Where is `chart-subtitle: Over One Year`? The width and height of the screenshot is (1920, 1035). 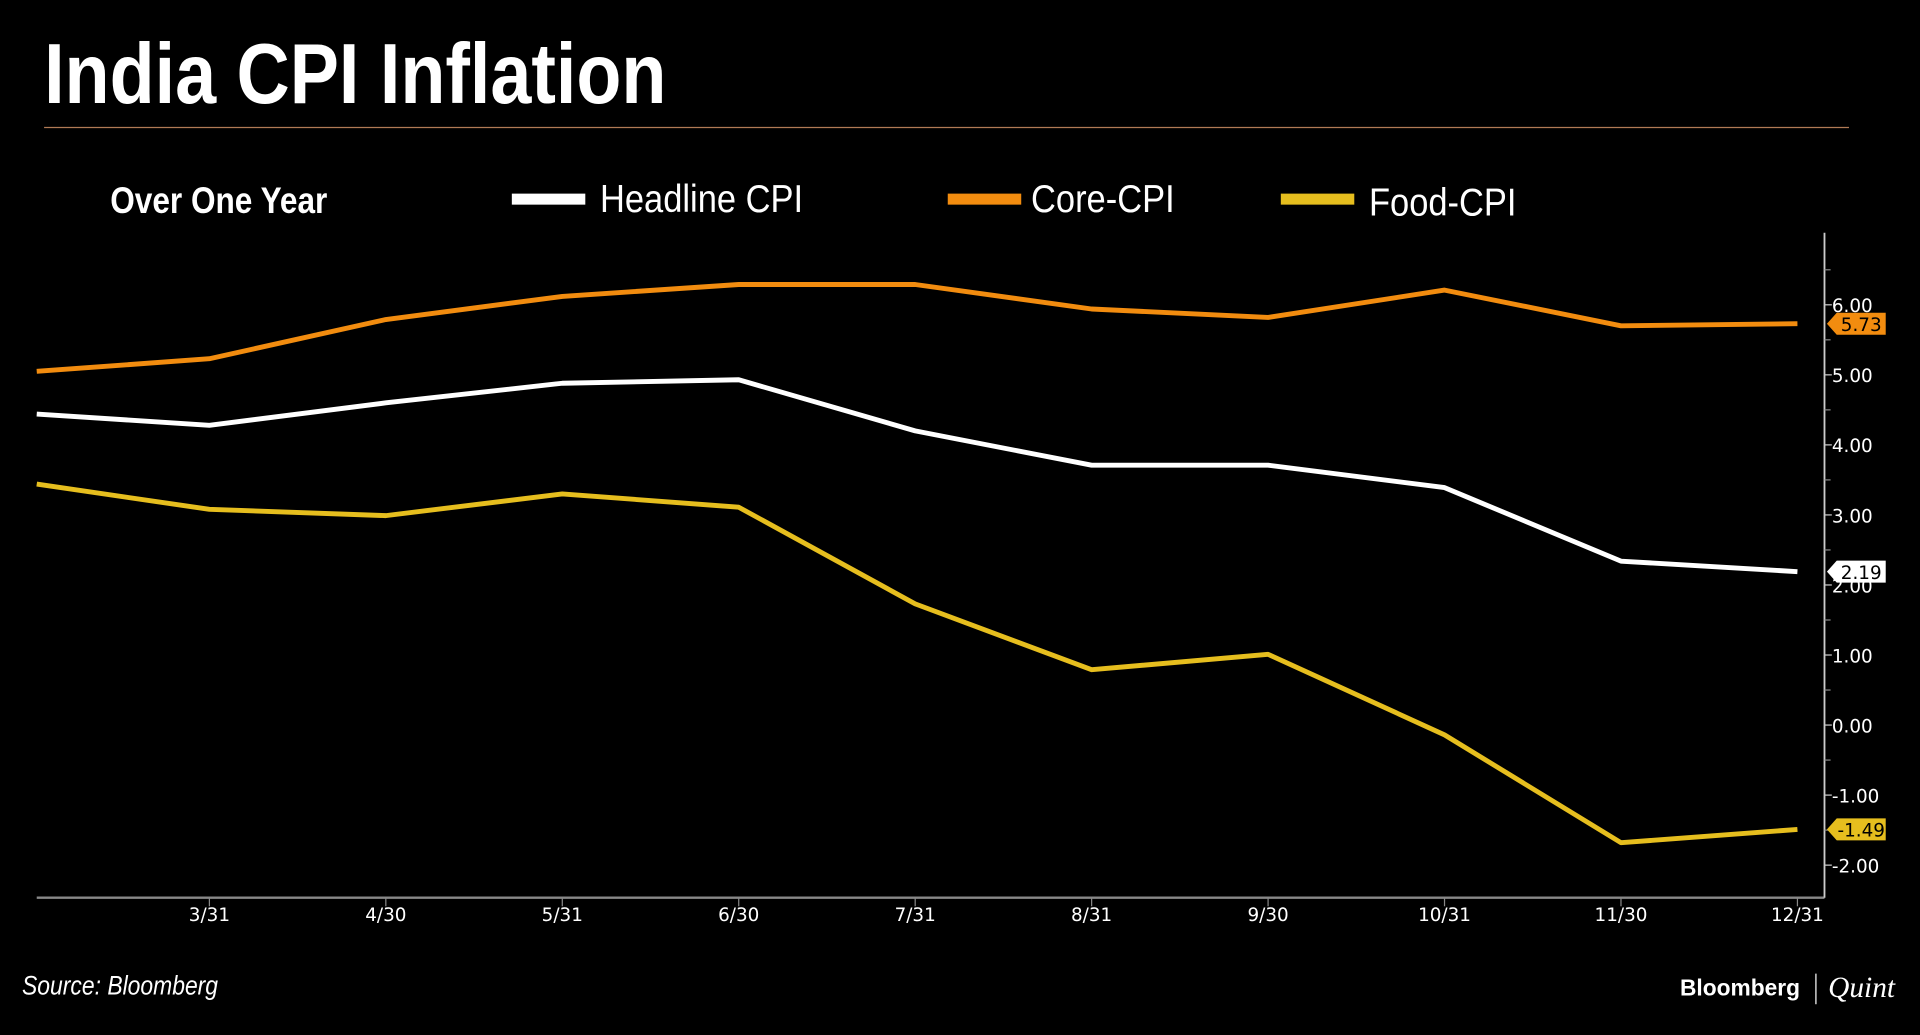 chart-subtitle: Over One Year is located at coordinates (218, 201).